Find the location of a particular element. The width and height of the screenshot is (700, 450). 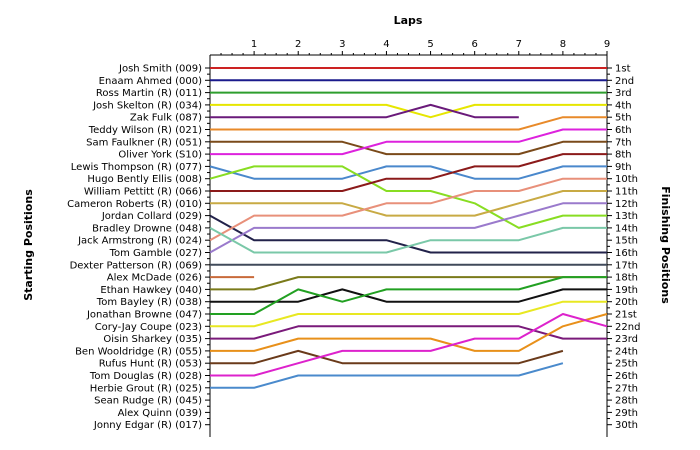

start-position-label: Cory-Jay Coupe (023) is located at coordinates (148, 327).